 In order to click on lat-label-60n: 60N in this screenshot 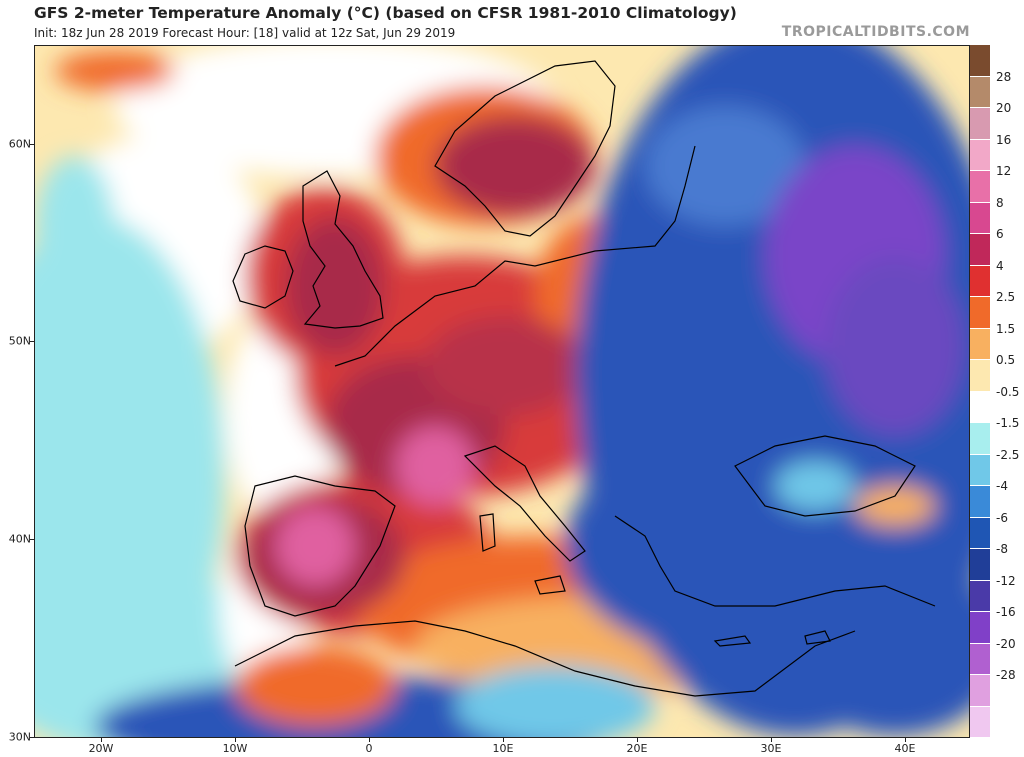, I will do `click(19, 144)`.